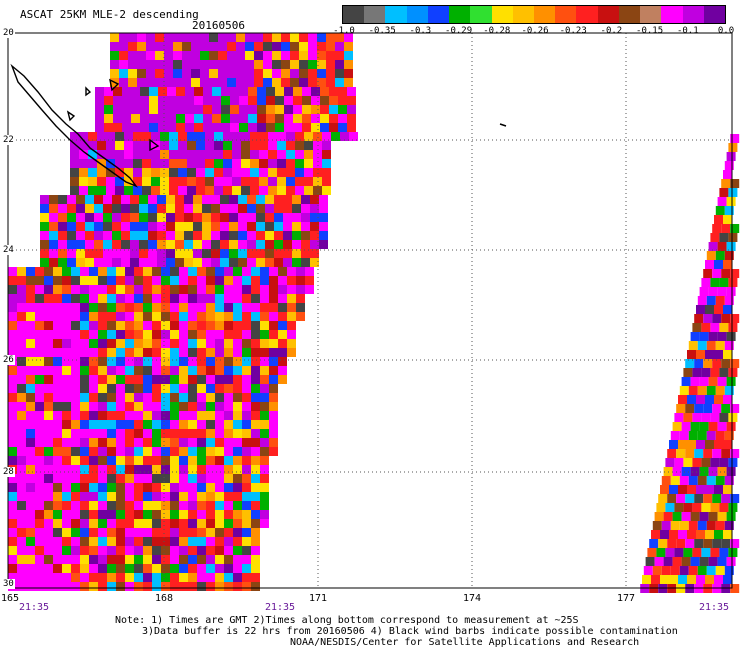  I want to click on time-label: 21:35, so click(34, 607).